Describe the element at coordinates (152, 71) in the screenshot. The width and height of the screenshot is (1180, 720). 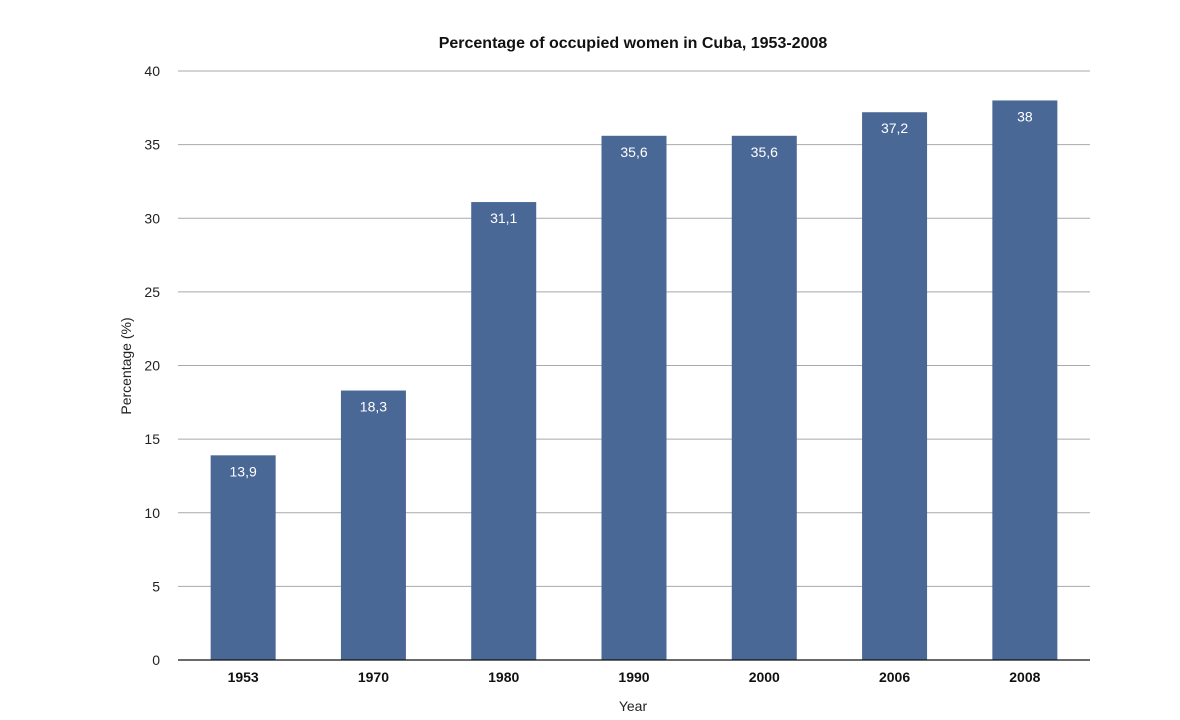
I see `y-tick-label: 40` at that location.